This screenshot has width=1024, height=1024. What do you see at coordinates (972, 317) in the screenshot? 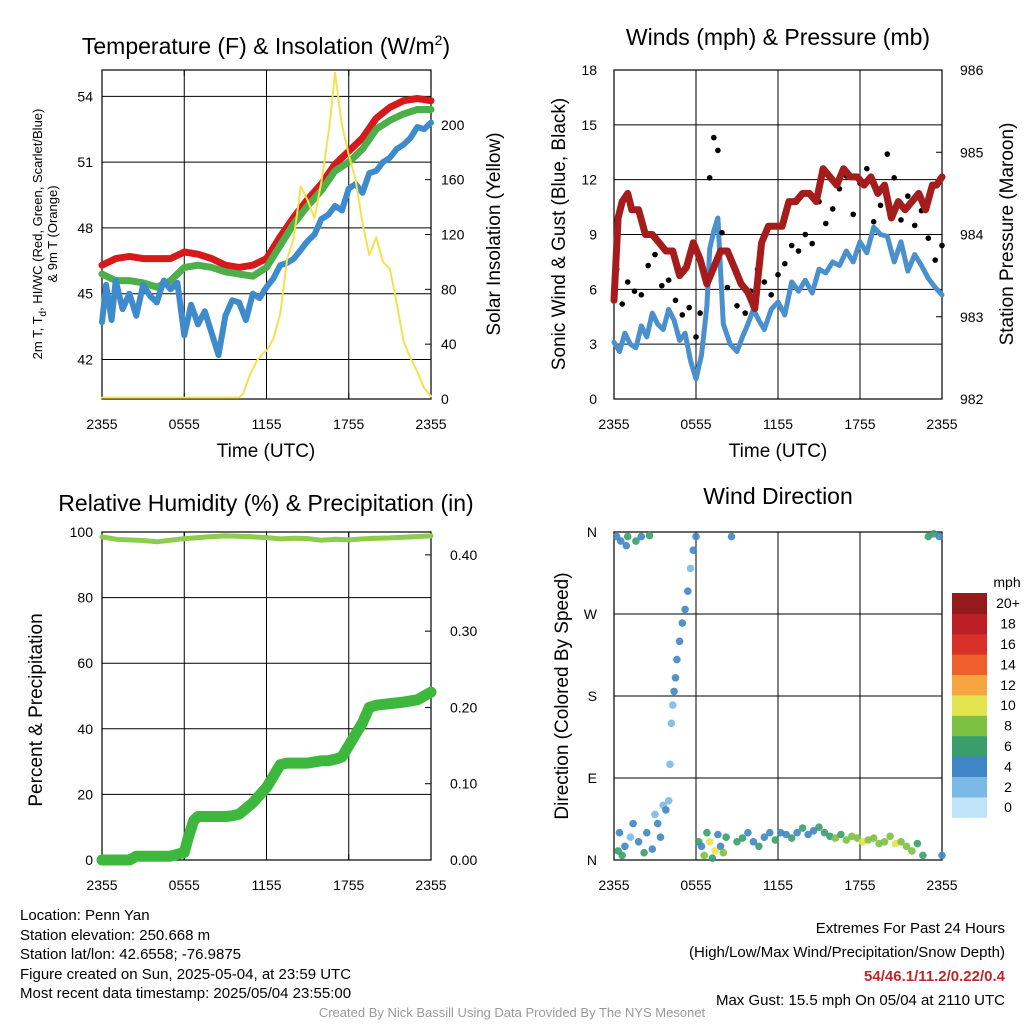
I see `wind-y2-tick-label: 983` at bounding box center [972, 317].